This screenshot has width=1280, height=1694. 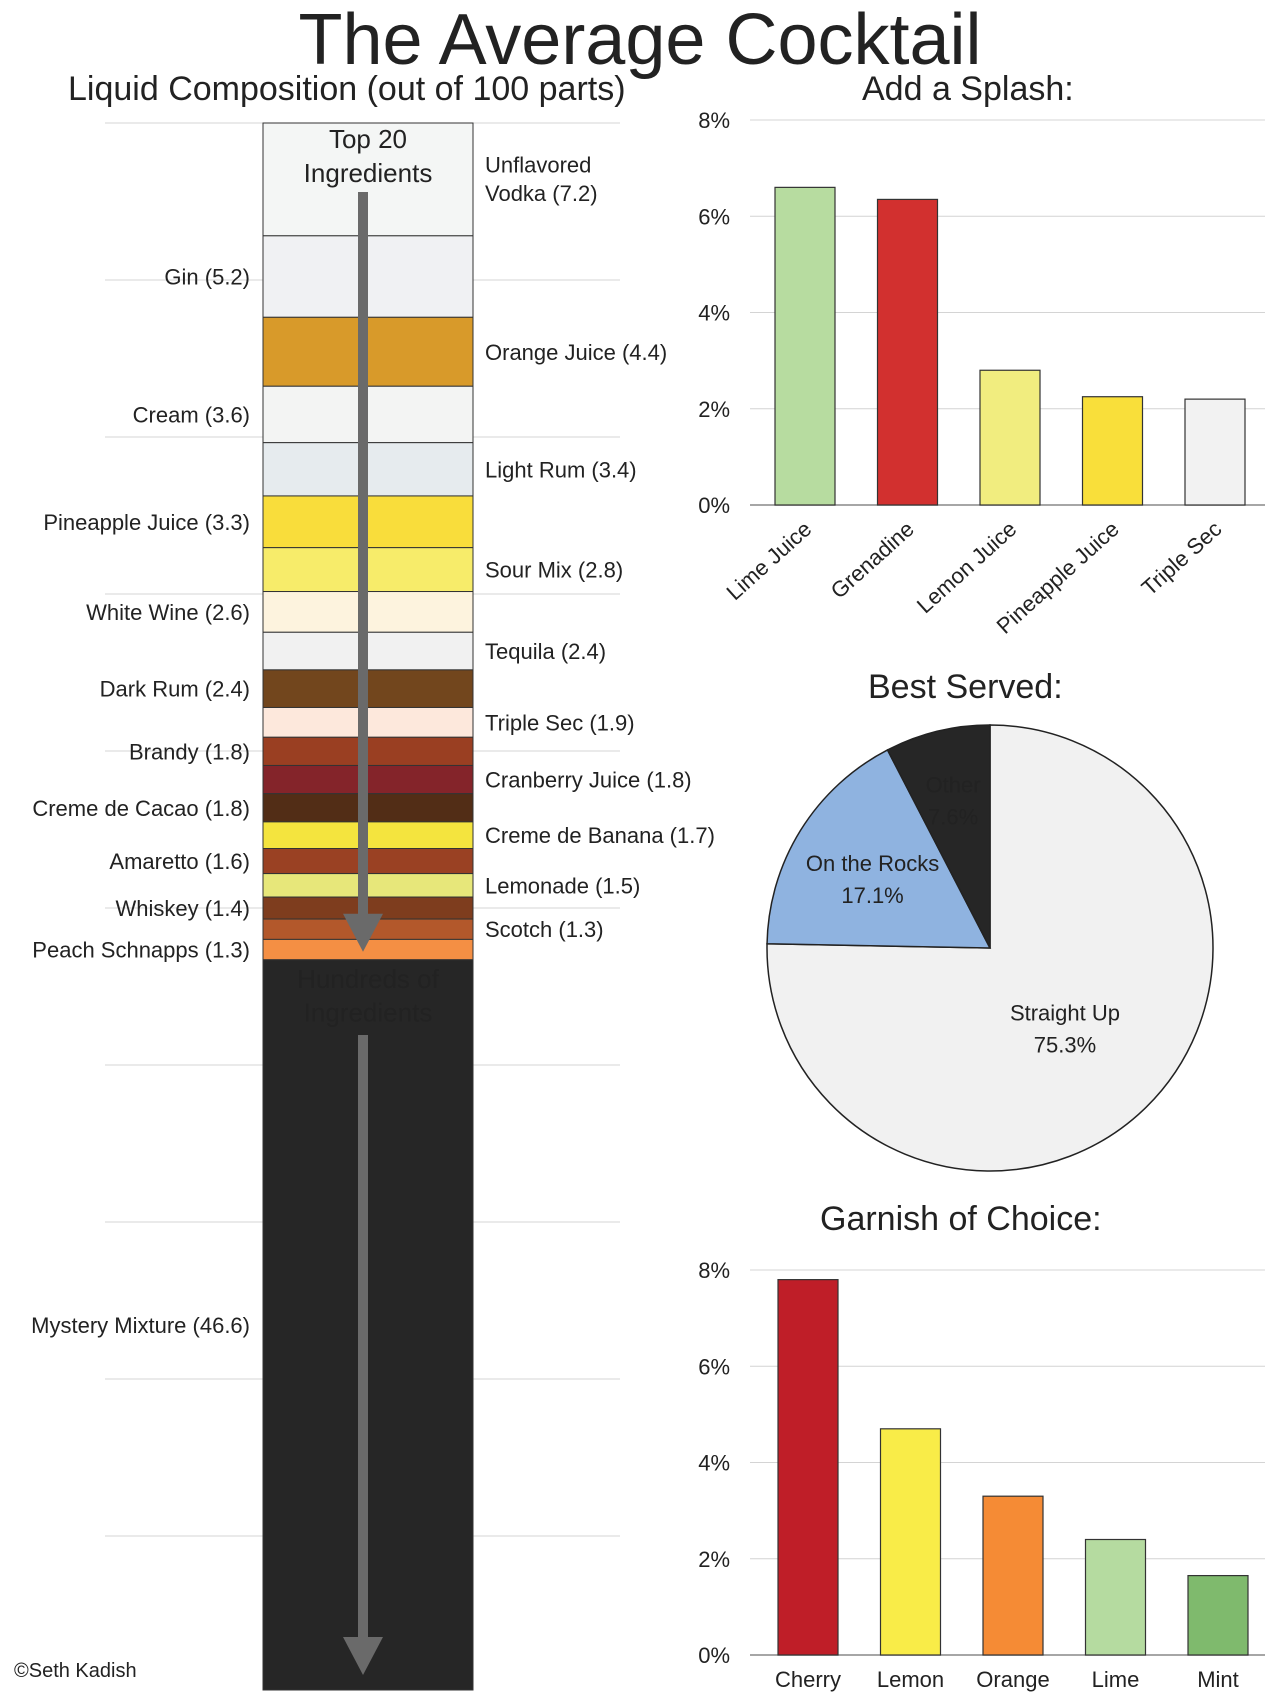 I want to click on splash-ytick-label: 0%, so click(x=714, y=505).